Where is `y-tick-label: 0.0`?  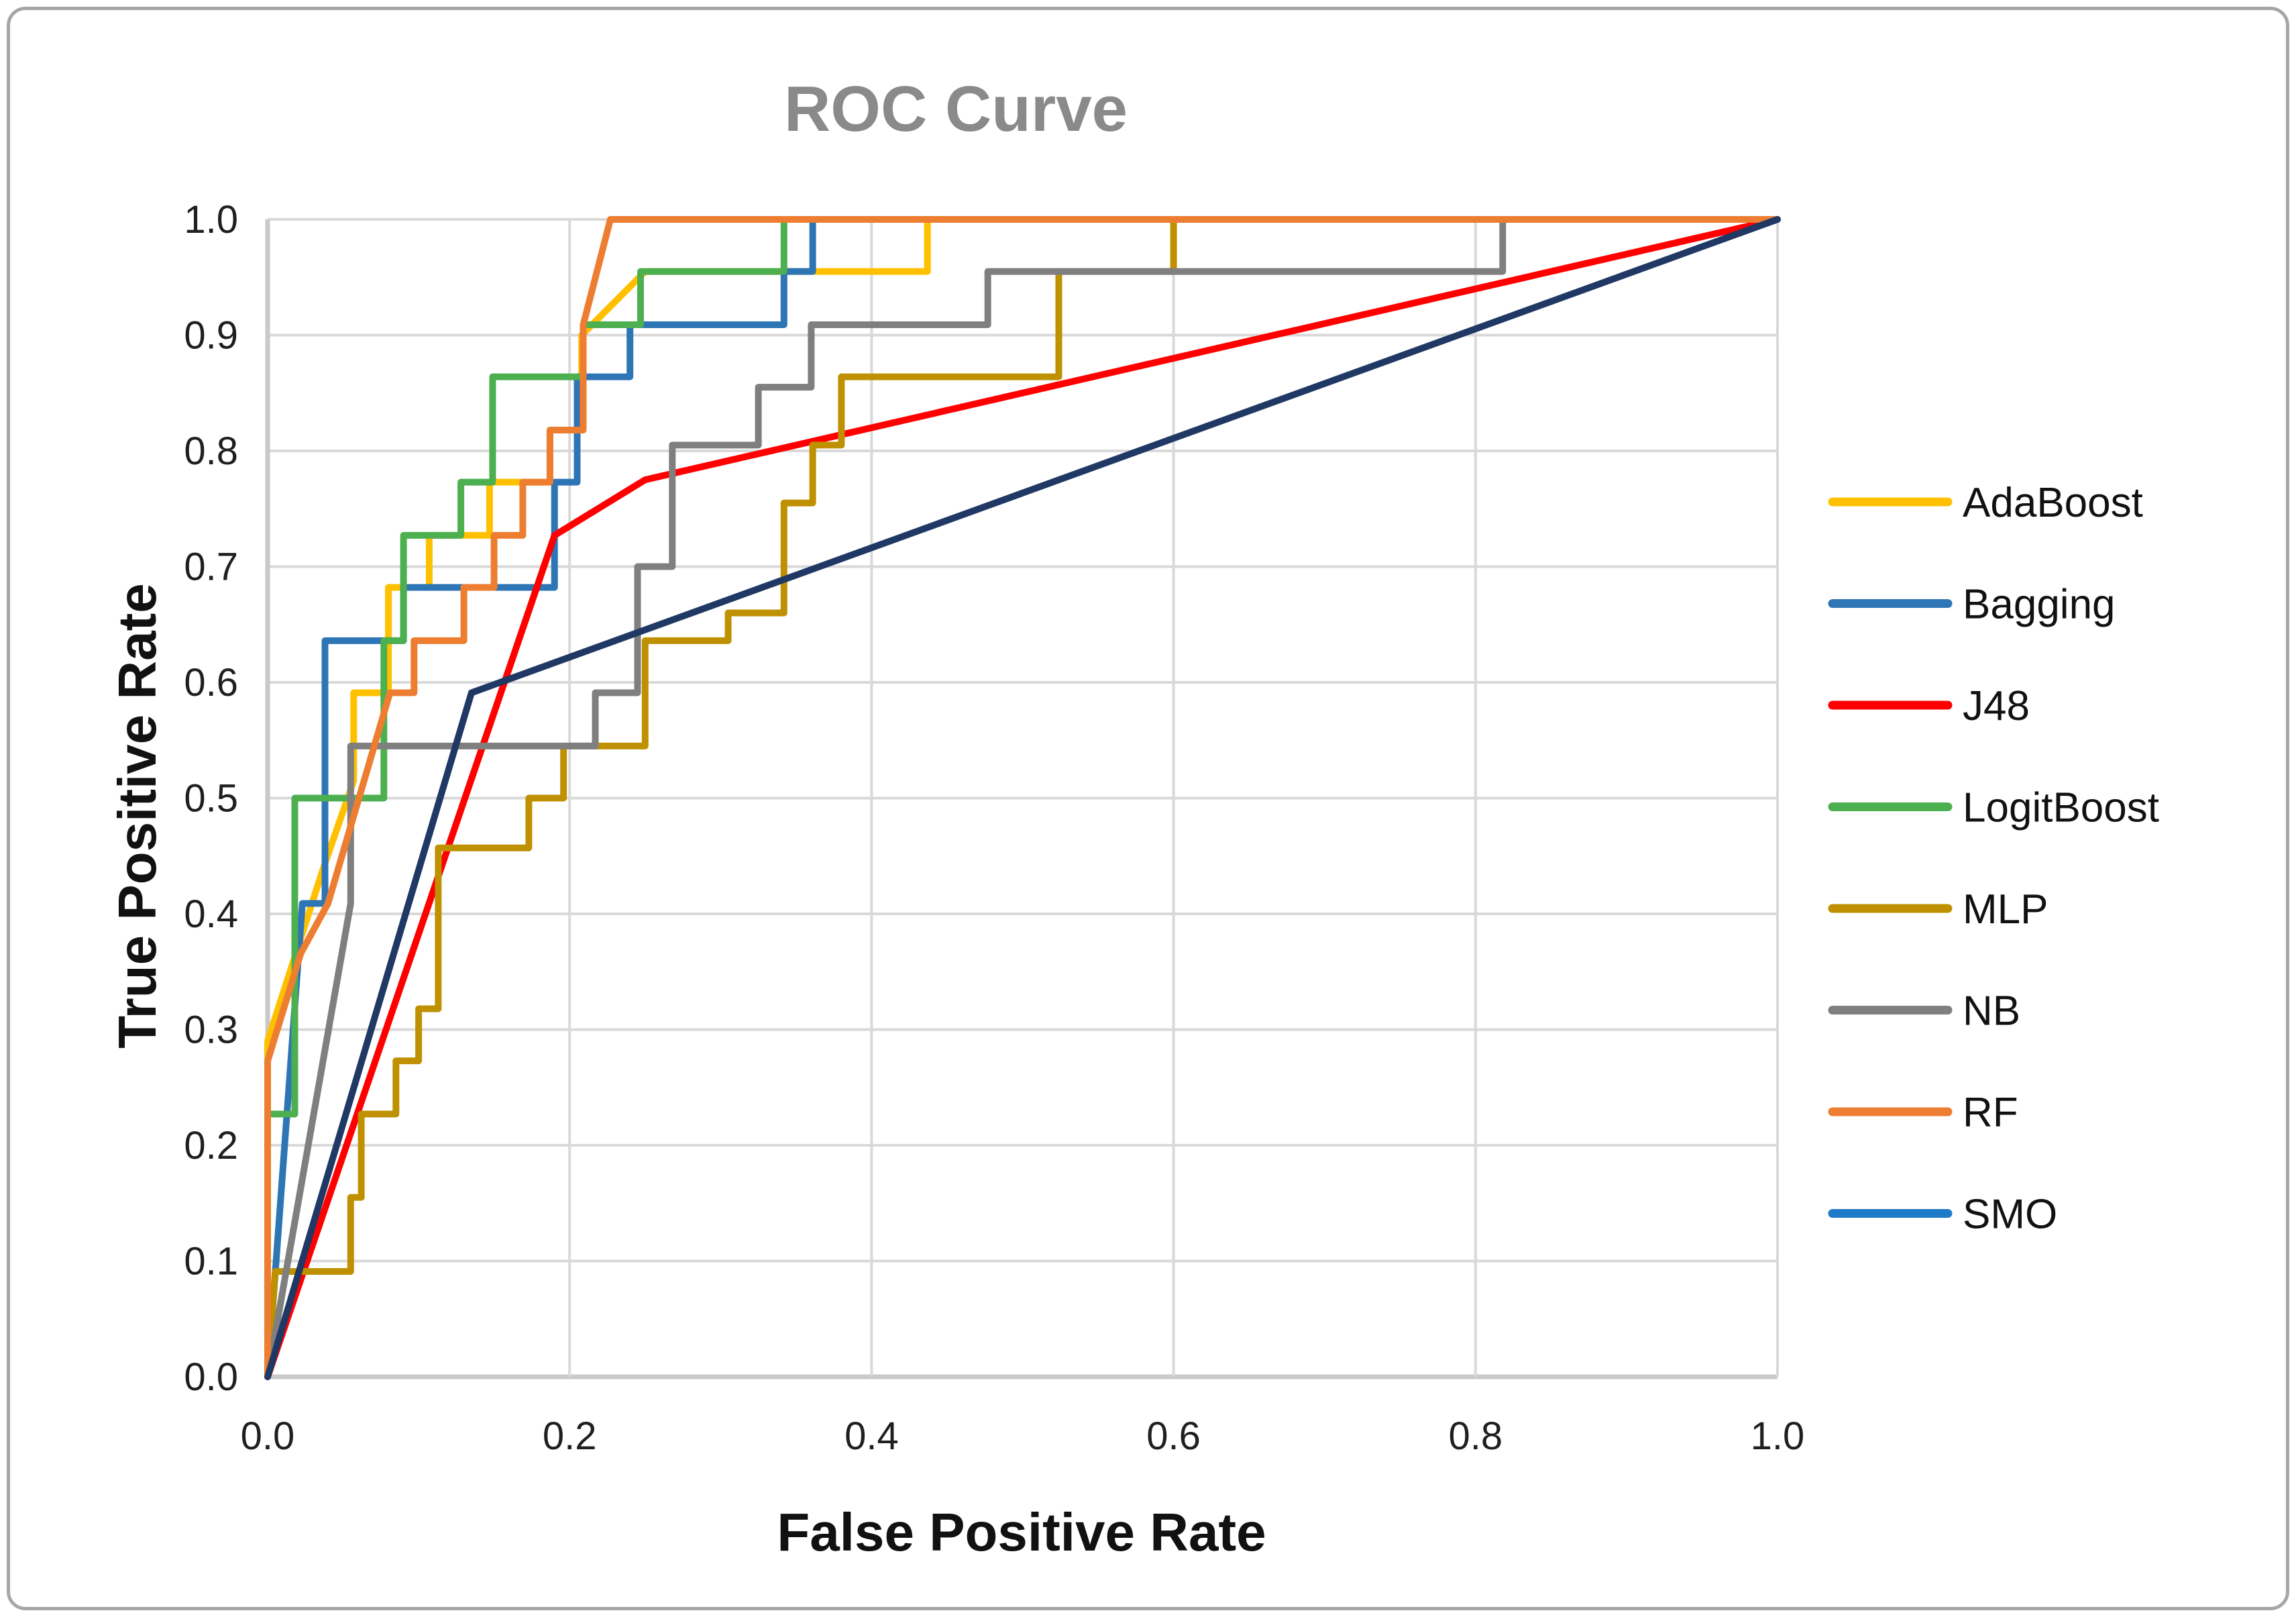 y-tick-label: 0.0 is located at coordinates (211, 1377).